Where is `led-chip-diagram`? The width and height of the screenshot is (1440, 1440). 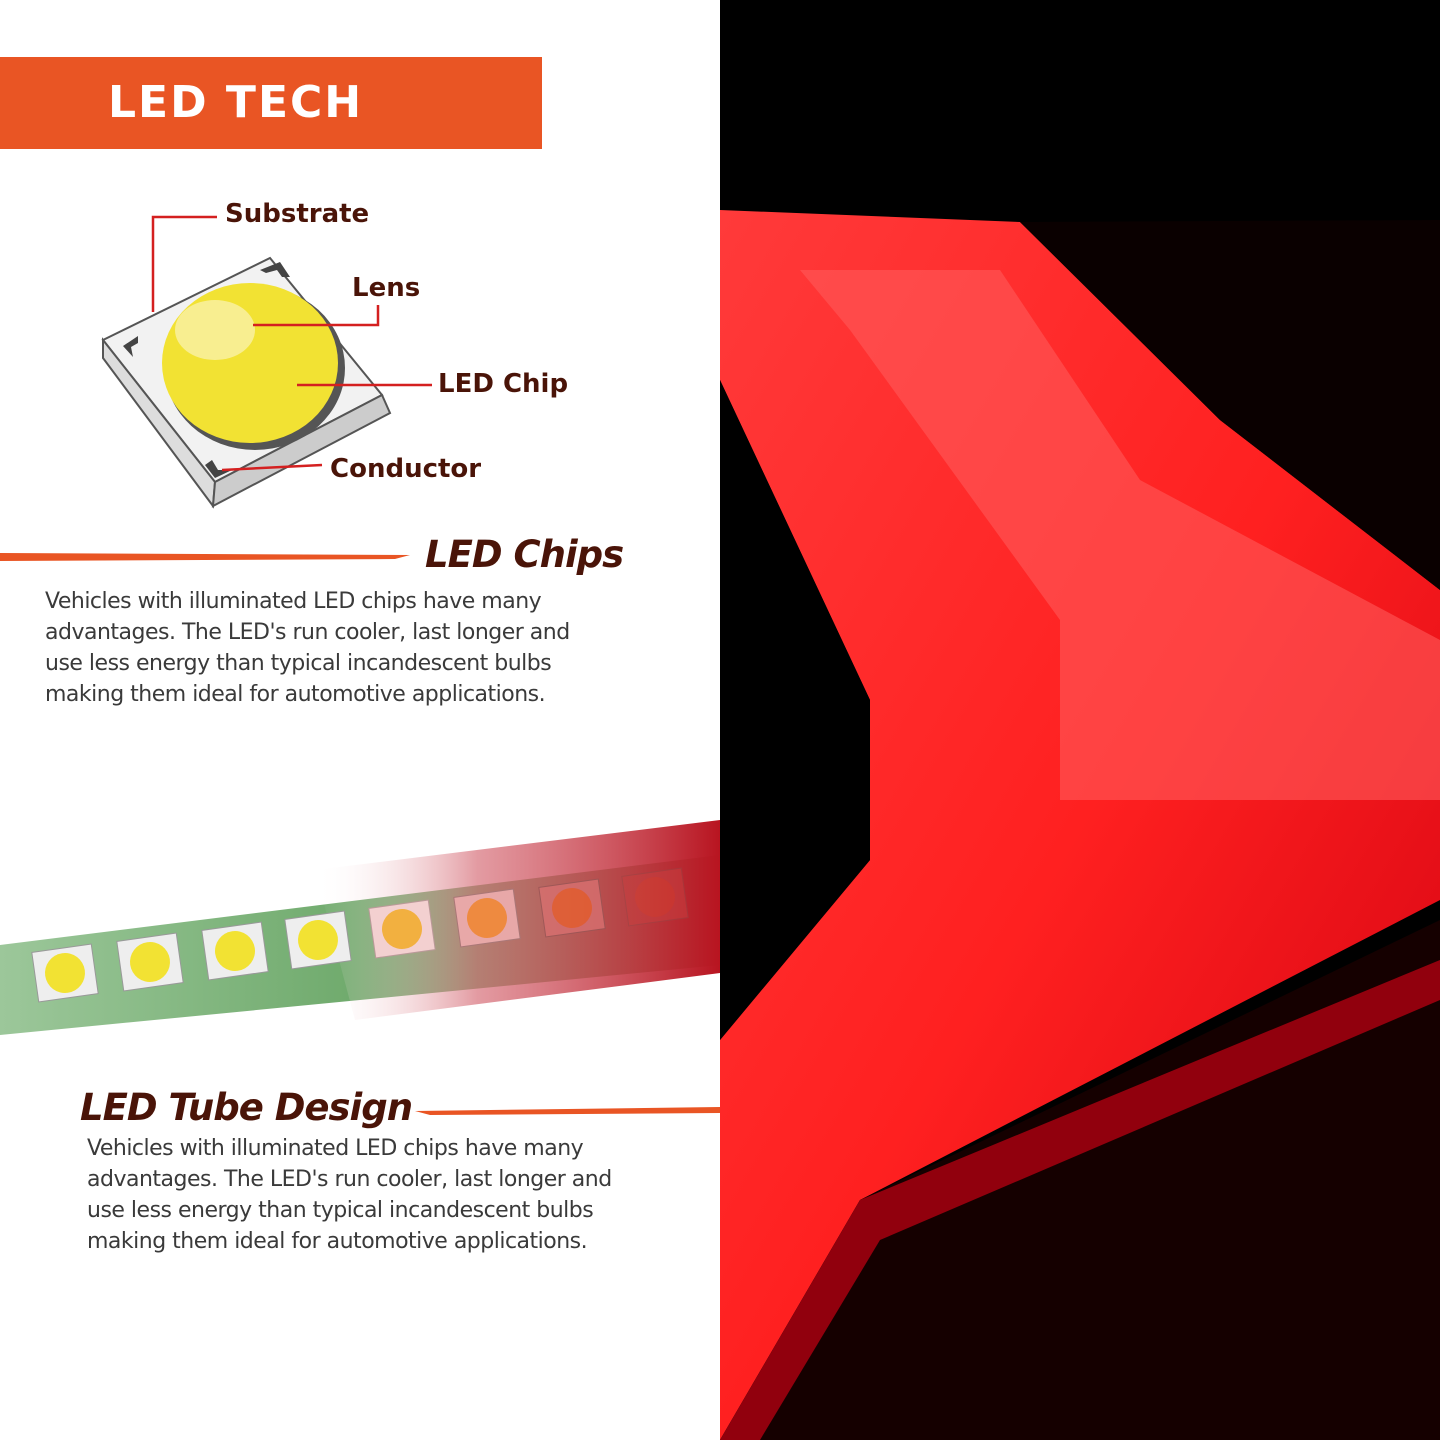 led-chip-diagram is located at coordinates (266, 362).